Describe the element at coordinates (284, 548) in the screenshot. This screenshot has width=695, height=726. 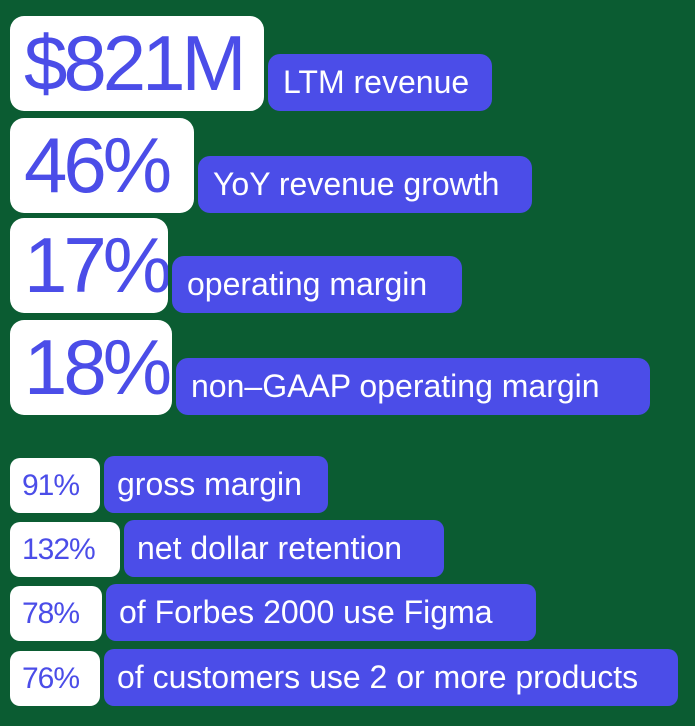
I see `stat-label: net dollar retention` at that location.